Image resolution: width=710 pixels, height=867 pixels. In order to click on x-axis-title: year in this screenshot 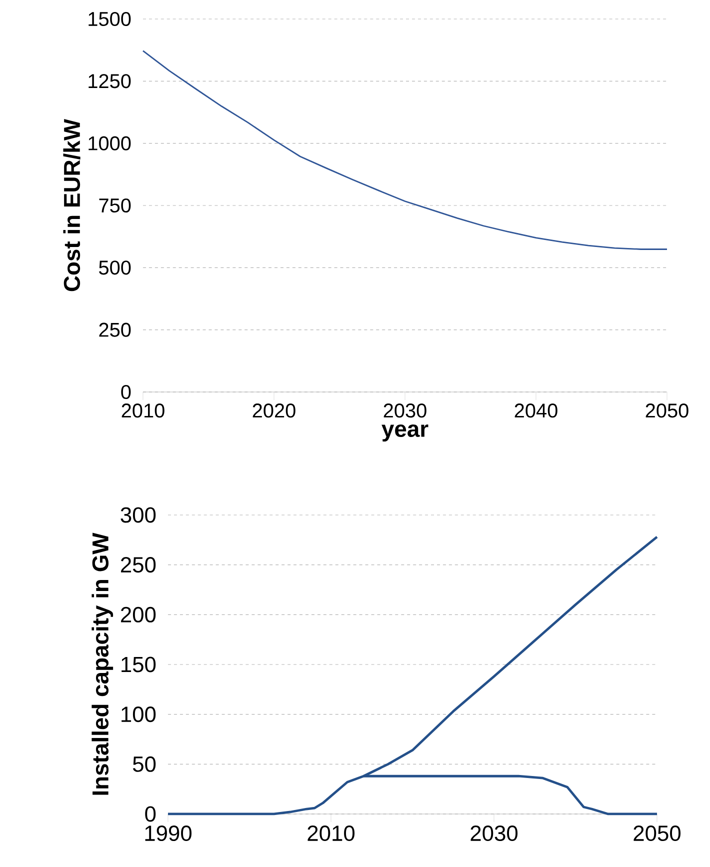, I will do `click(405, 433)`.